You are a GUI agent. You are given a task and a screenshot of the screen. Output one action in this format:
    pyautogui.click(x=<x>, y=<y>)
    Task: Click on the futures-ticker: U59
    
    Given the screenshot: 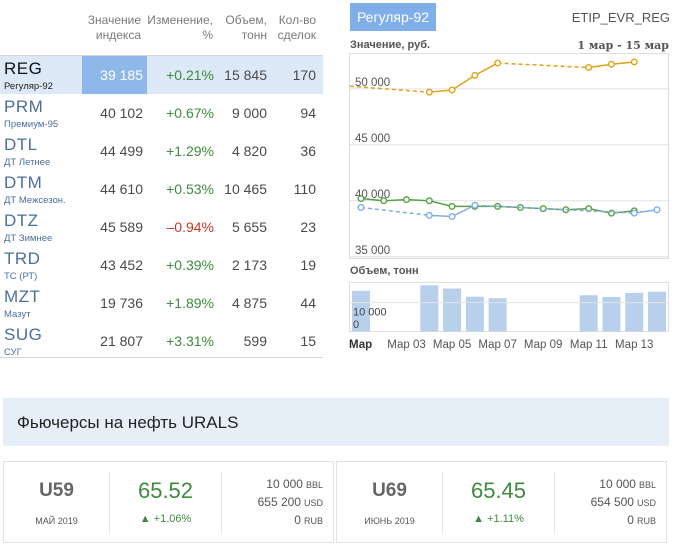 What is the action you would take?
    pyautogui.click(x=56, y=490)
    